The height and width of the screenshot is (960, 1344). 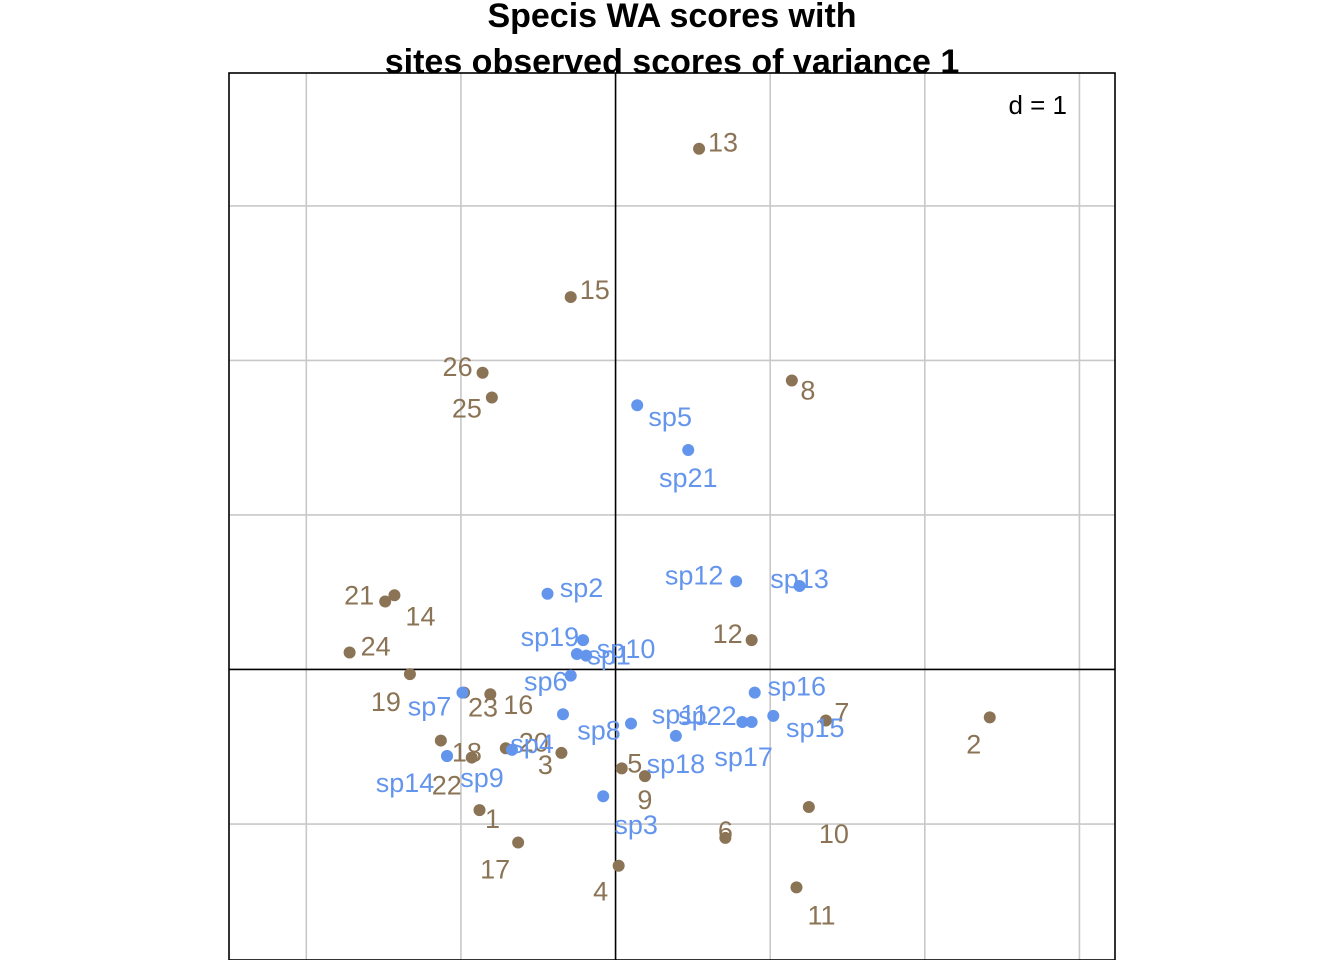 I want to click on species-label-sp21: sp21, so click(x=688, y=478).